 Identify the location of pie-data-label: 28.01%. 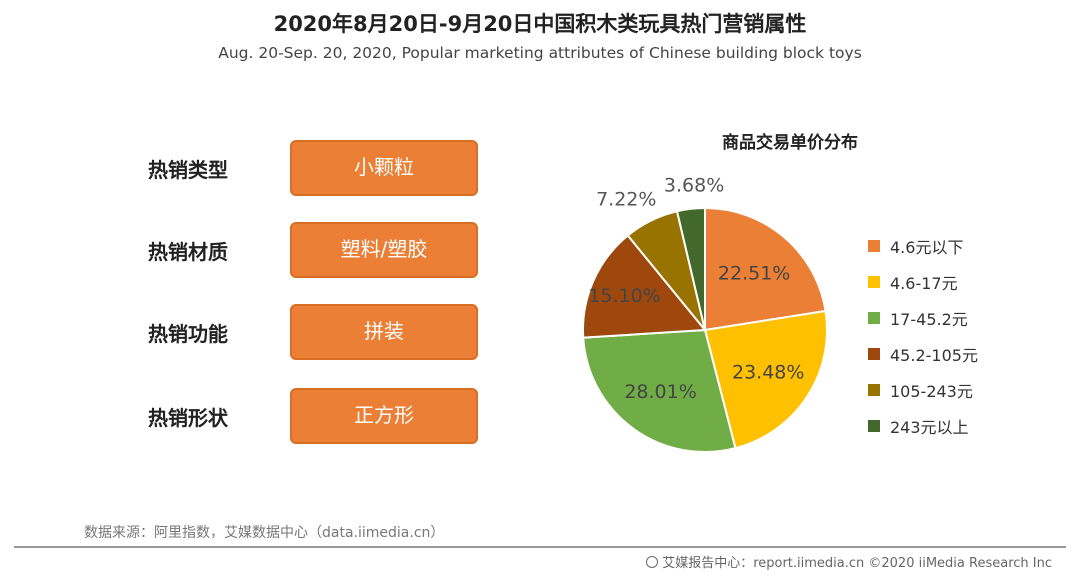
(660, 392).